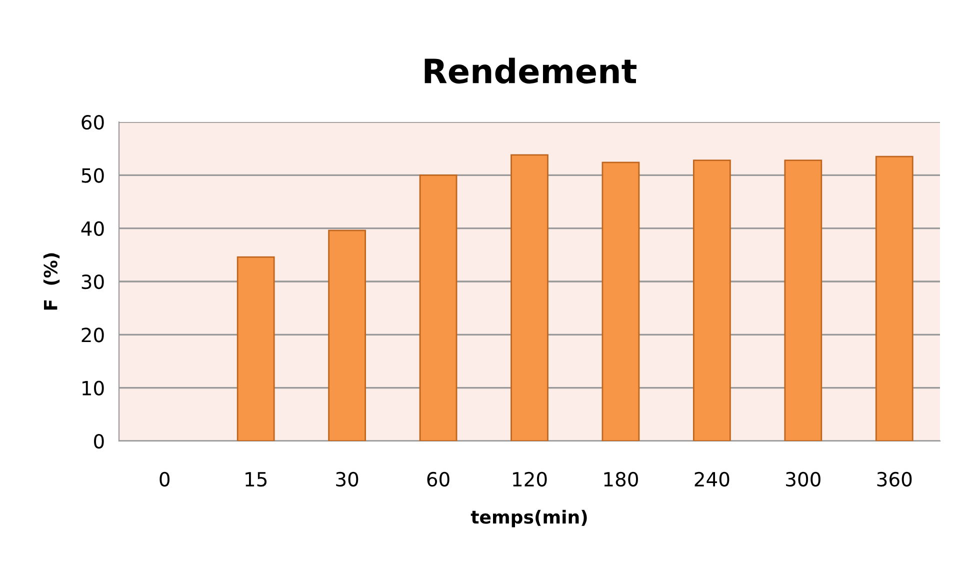 The image size is (956, 579). Describe the element at coordinates (93, 282) in the screenshot. I see `y-tick-label: 30` at that location.